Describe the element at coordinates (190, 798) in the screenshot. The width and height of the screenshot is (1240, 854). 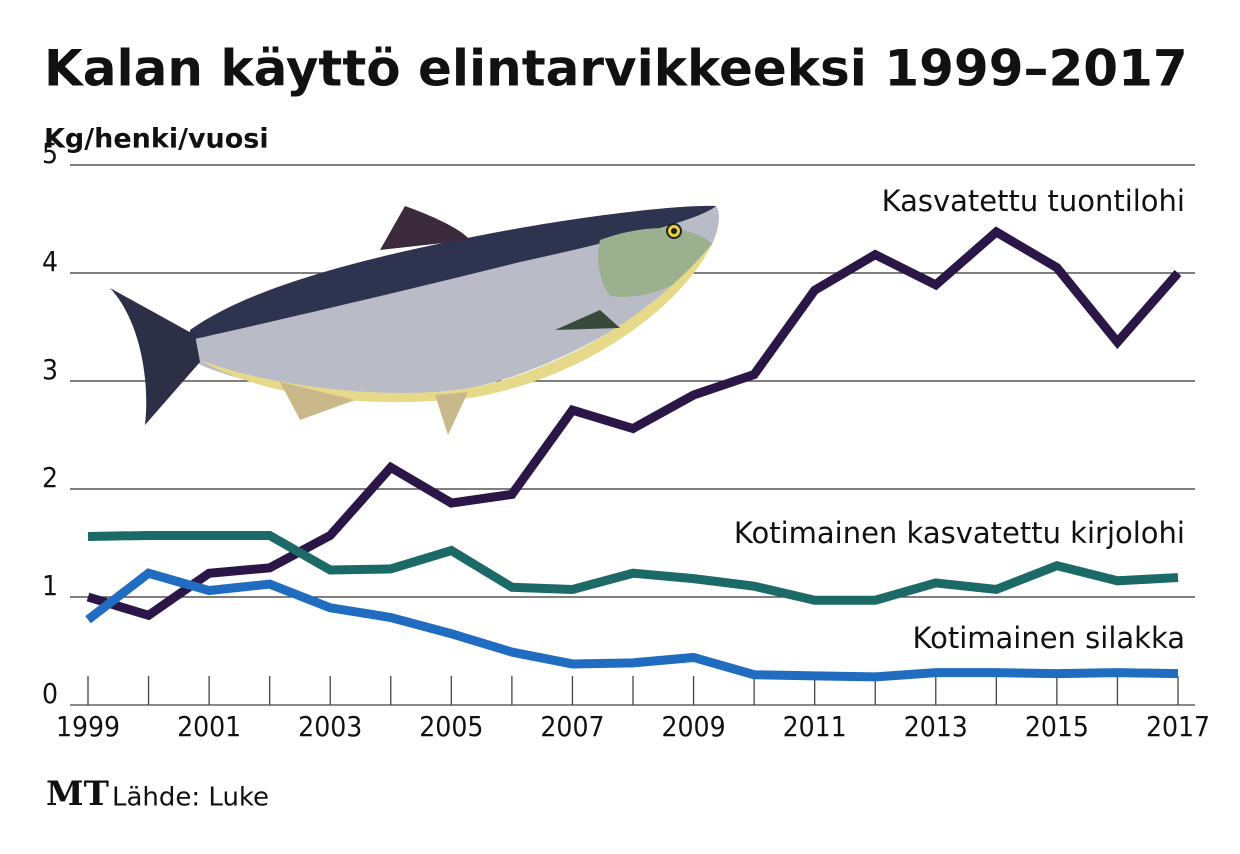
I see `source: Lähde: Luke` at that location.